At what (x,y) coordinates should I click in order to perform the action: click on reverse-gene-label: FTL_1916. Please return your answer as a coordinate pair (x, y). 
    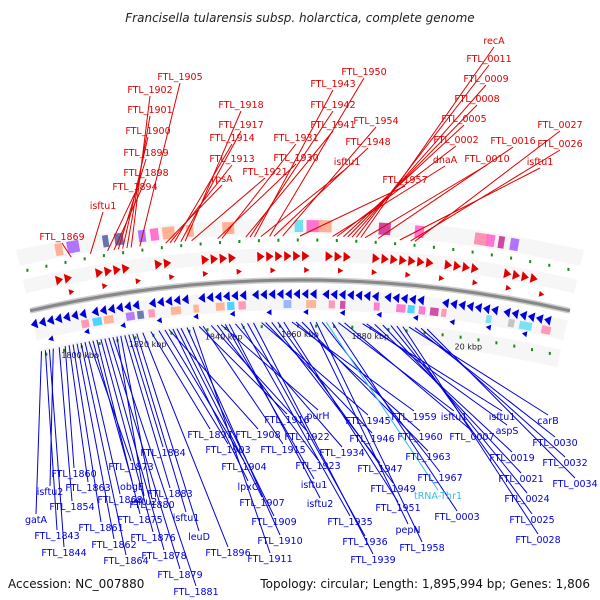
    Looking at the image, I should click on (286, 420).